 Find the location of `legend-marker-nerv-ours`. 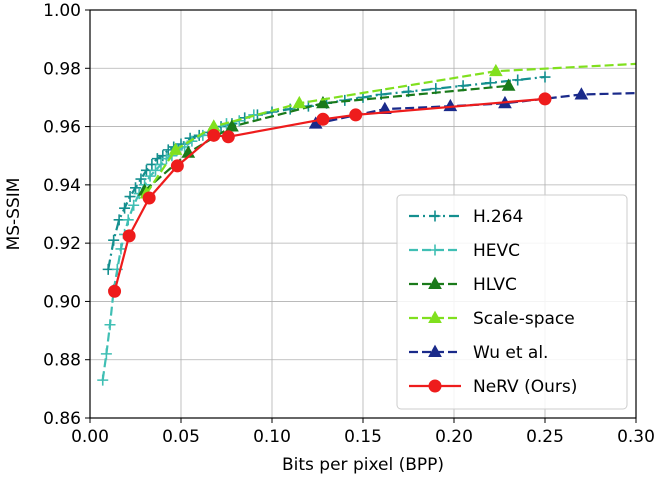

legend-marker-nerv-ours is located at coordinates (435, 386).